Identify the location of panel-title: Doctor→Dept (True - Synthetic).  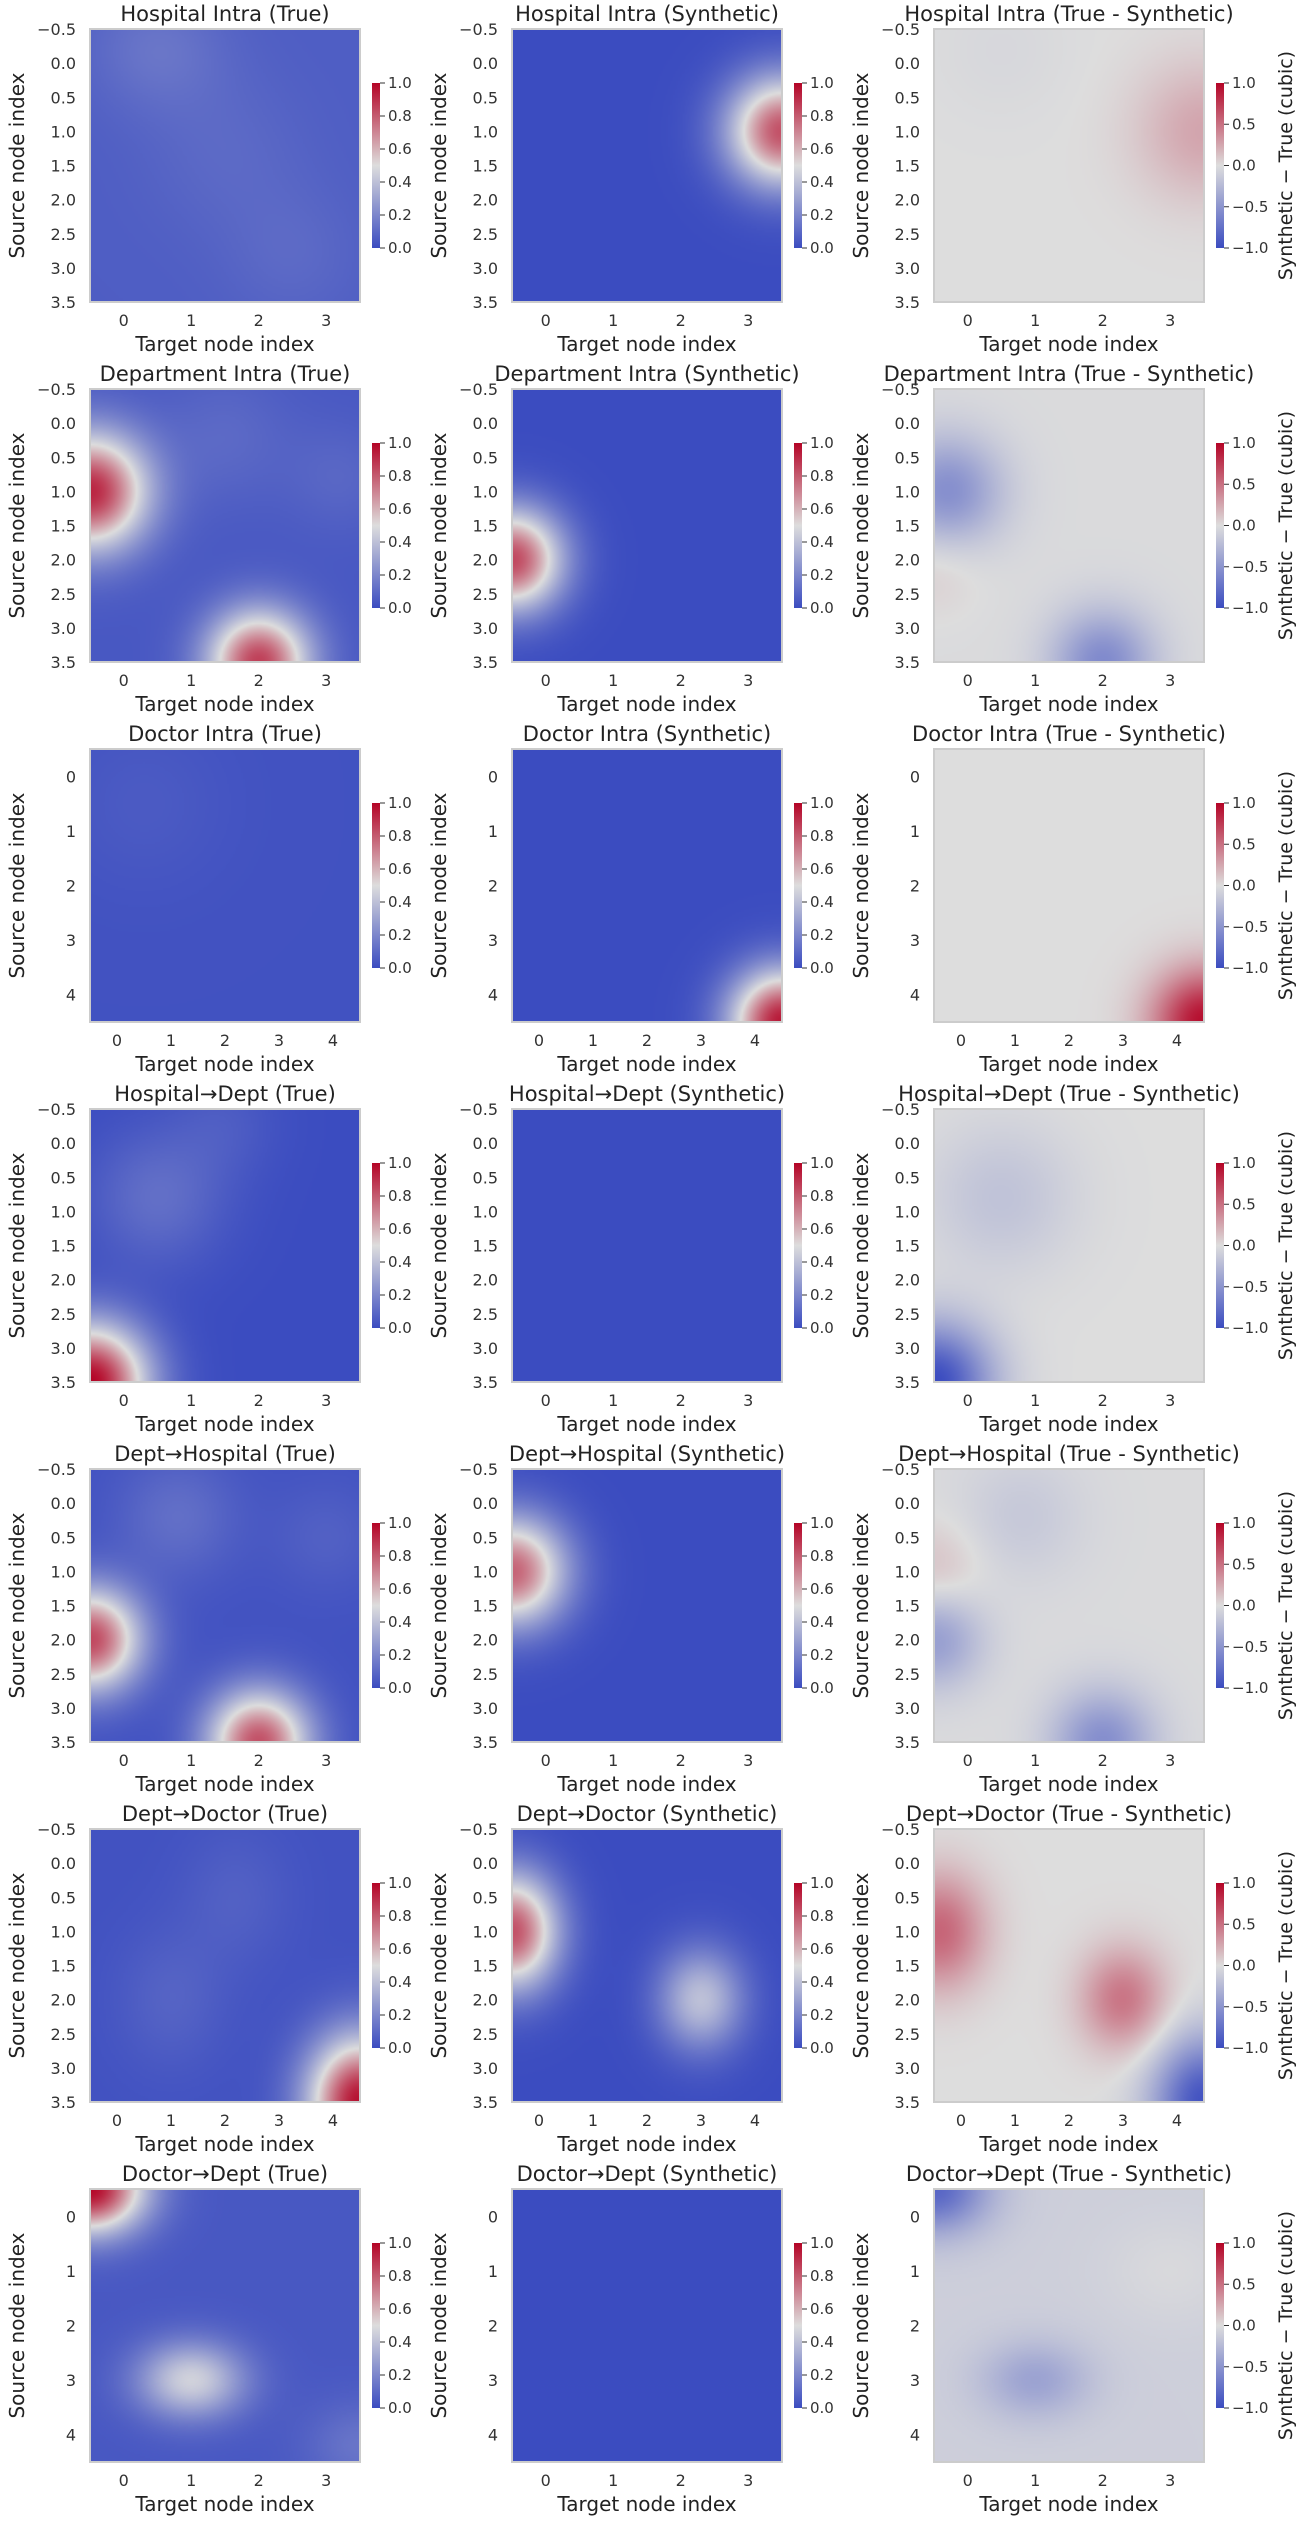
(1069, 2174).